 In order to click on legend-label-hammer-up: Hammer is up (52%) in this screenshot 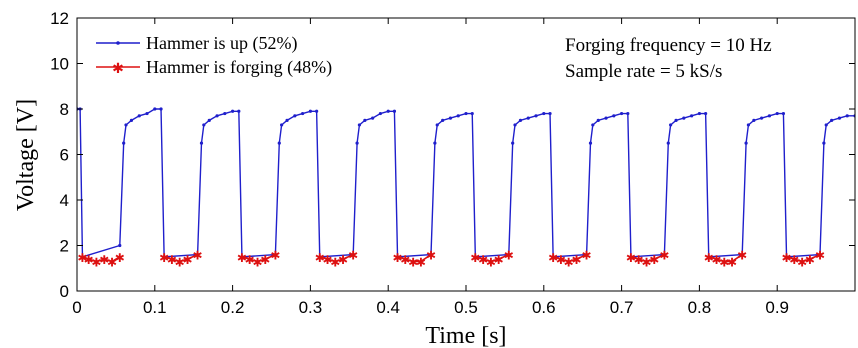, I will do `click(221, 43)`.